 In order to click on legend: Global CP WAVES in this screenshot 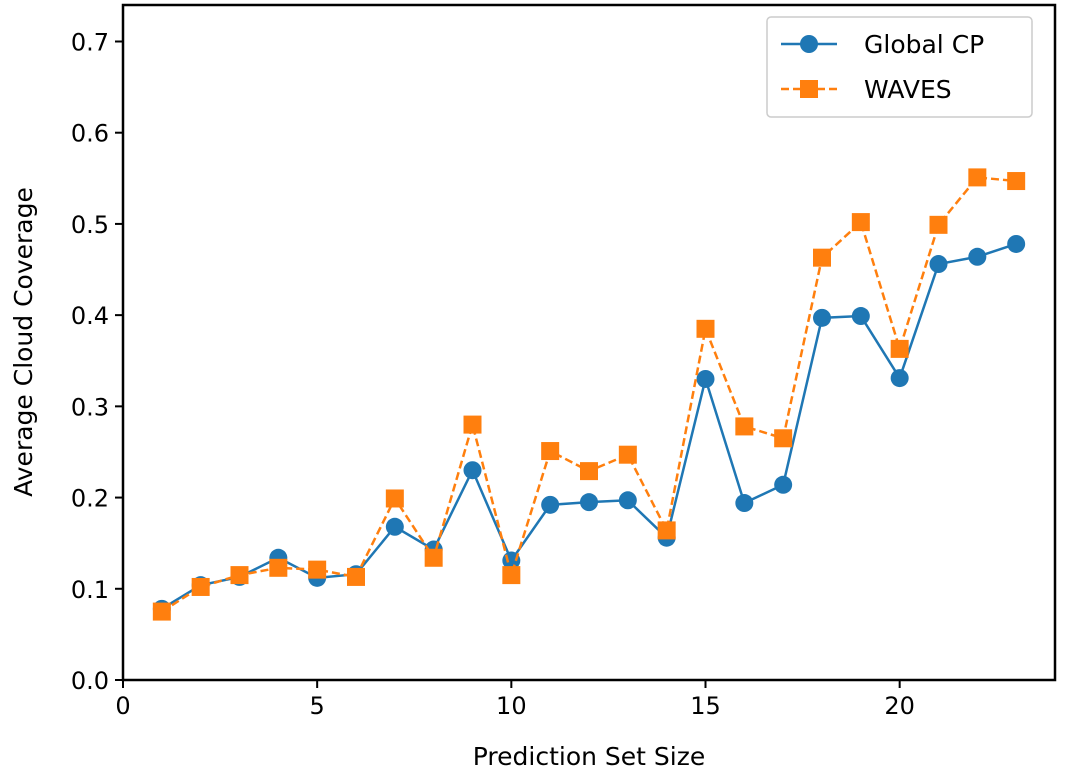, I will do `click(899, 67)`.